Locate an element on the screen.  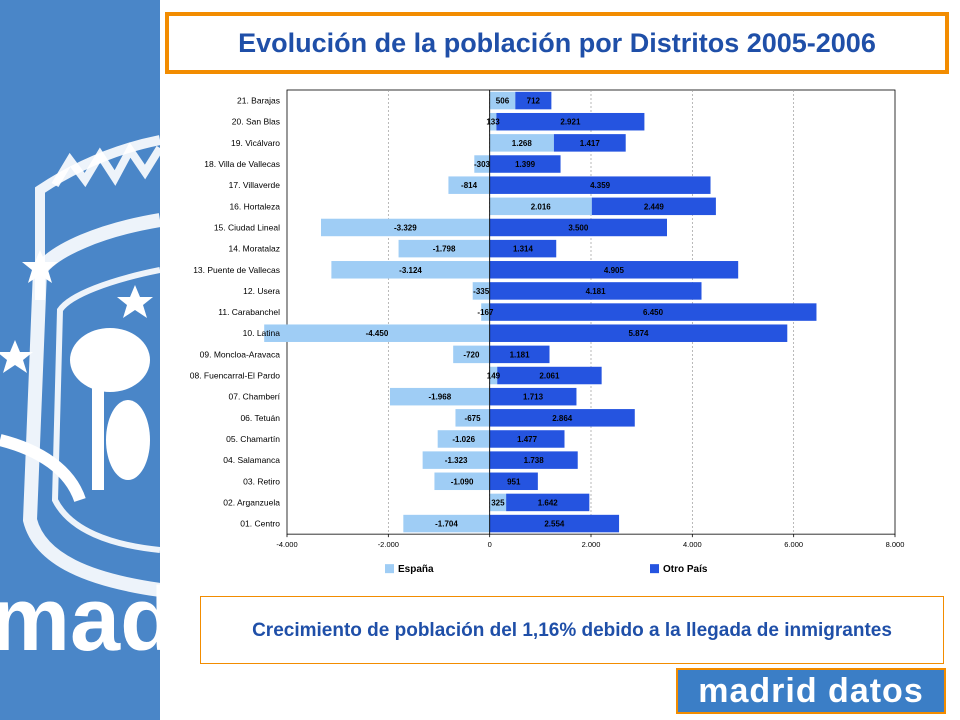
data-label-espana: -1.798 is located at coordinates (444, 249).